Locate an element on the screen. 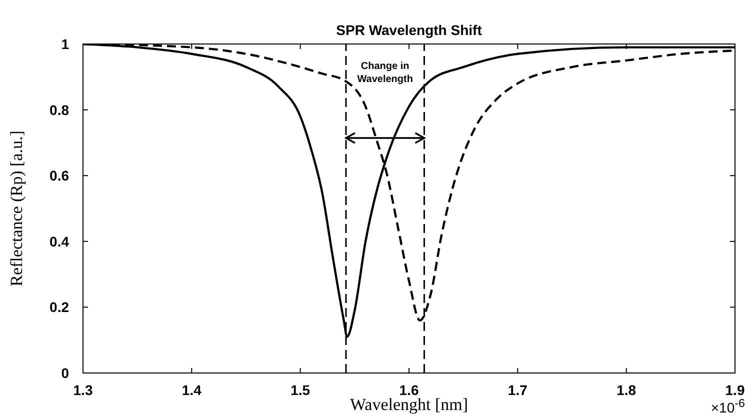  chart-title: SPR Wavelength Shift is located at coordinates (409, 30).